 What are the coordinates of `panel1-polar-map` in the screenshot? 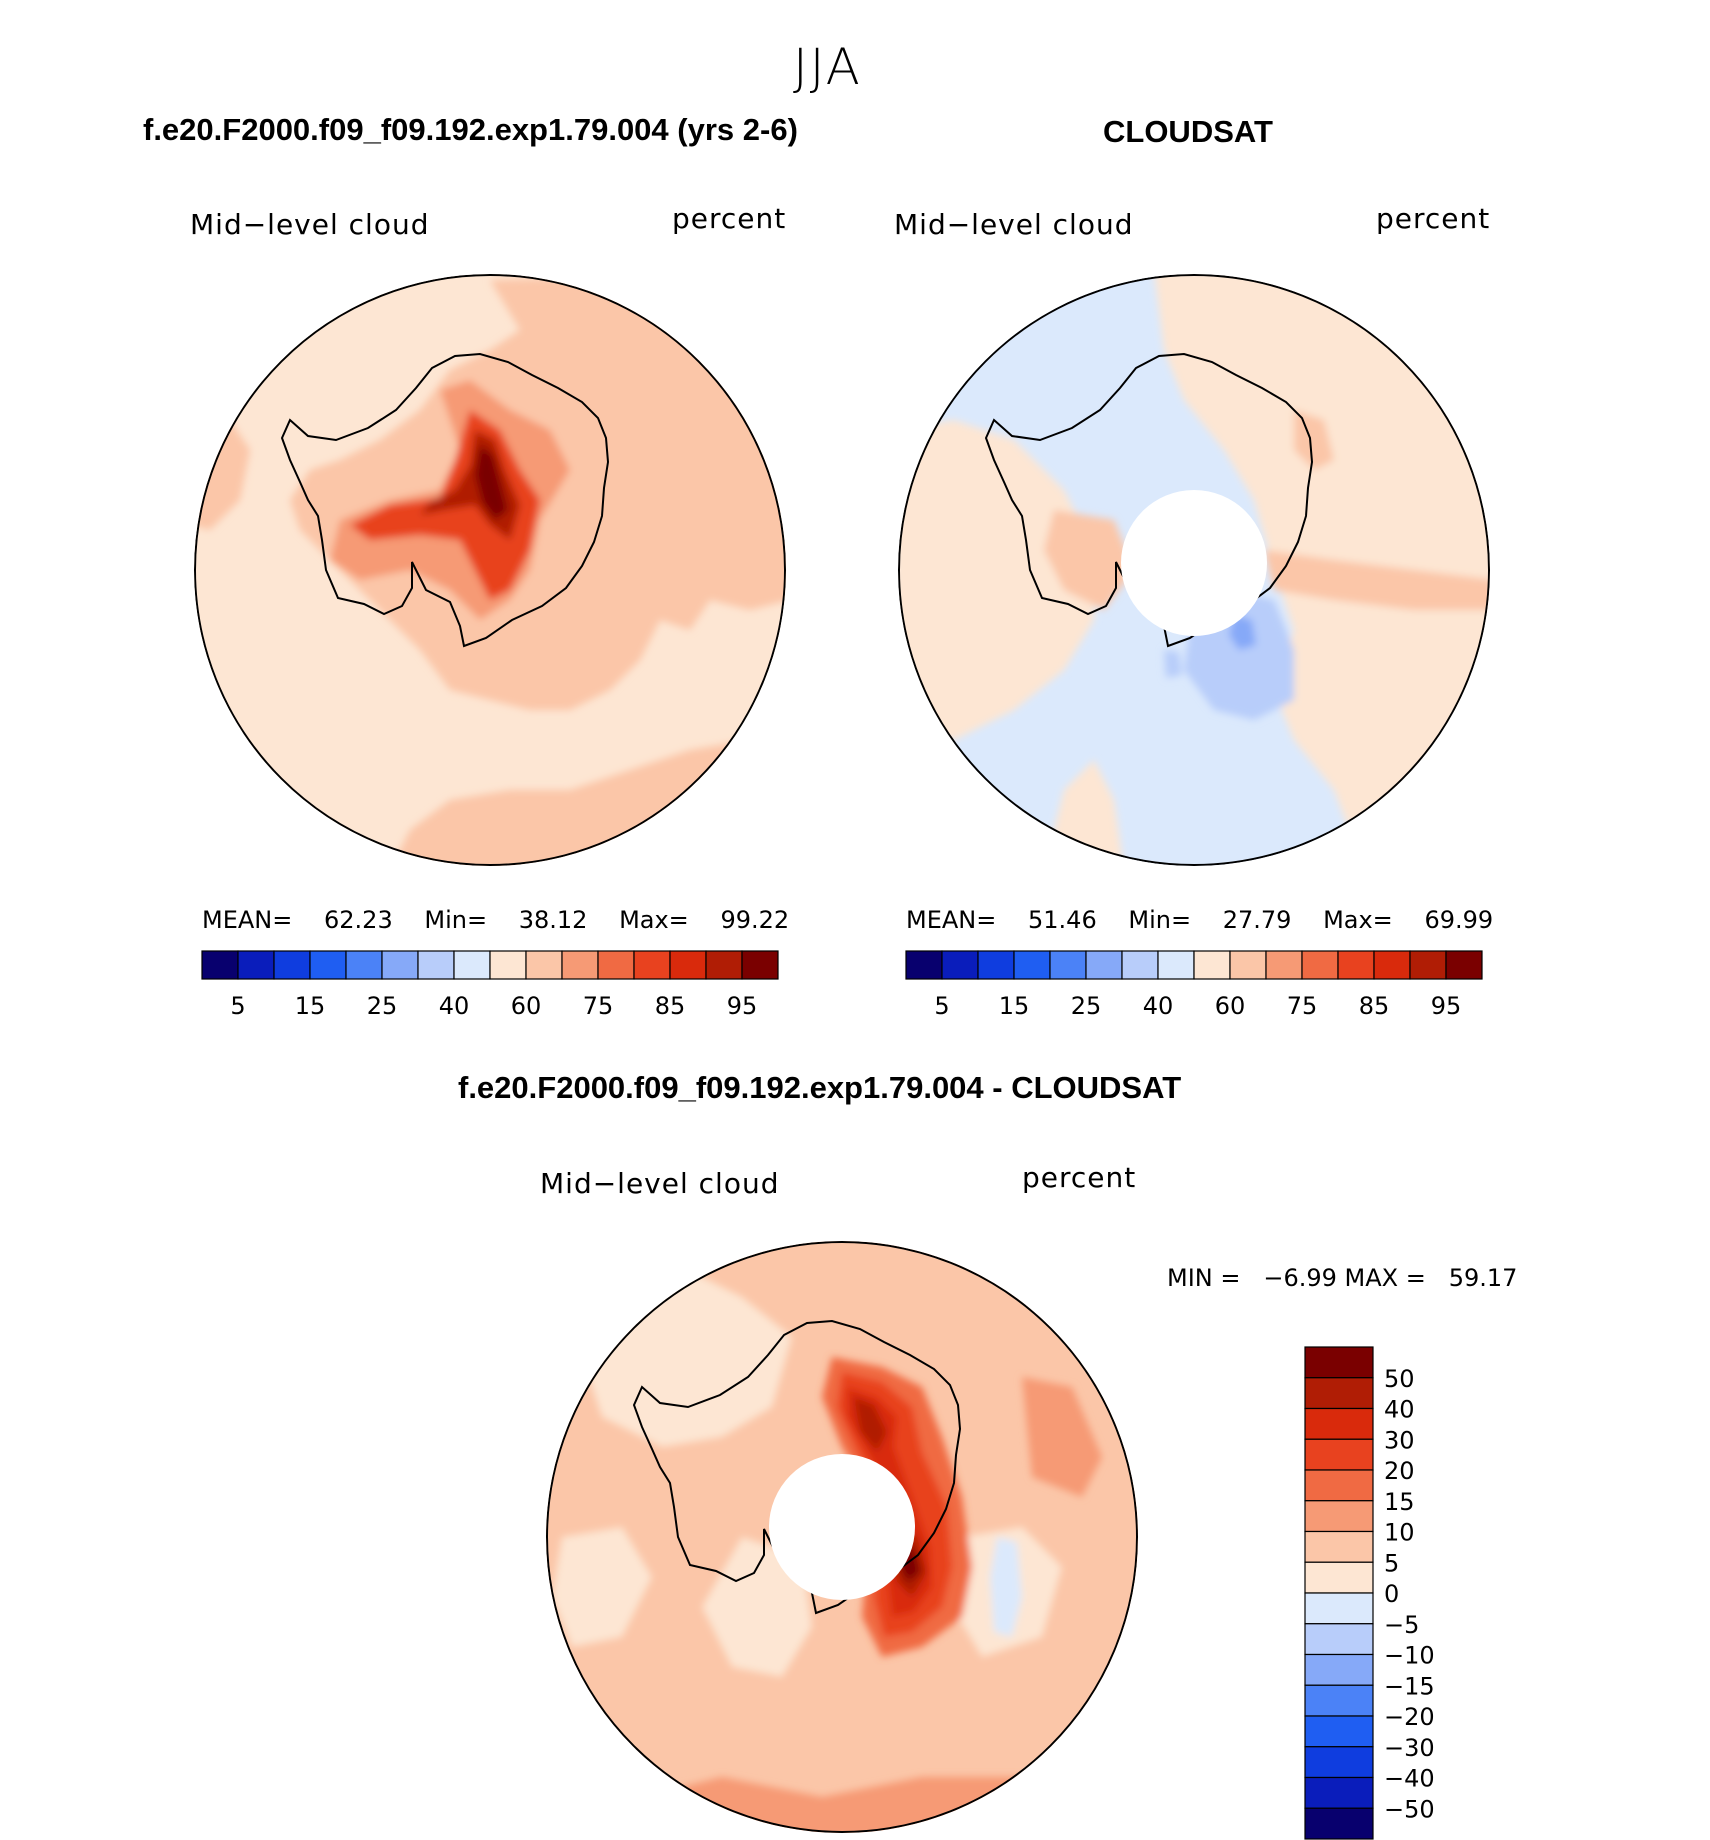 It's located at (490, 570).